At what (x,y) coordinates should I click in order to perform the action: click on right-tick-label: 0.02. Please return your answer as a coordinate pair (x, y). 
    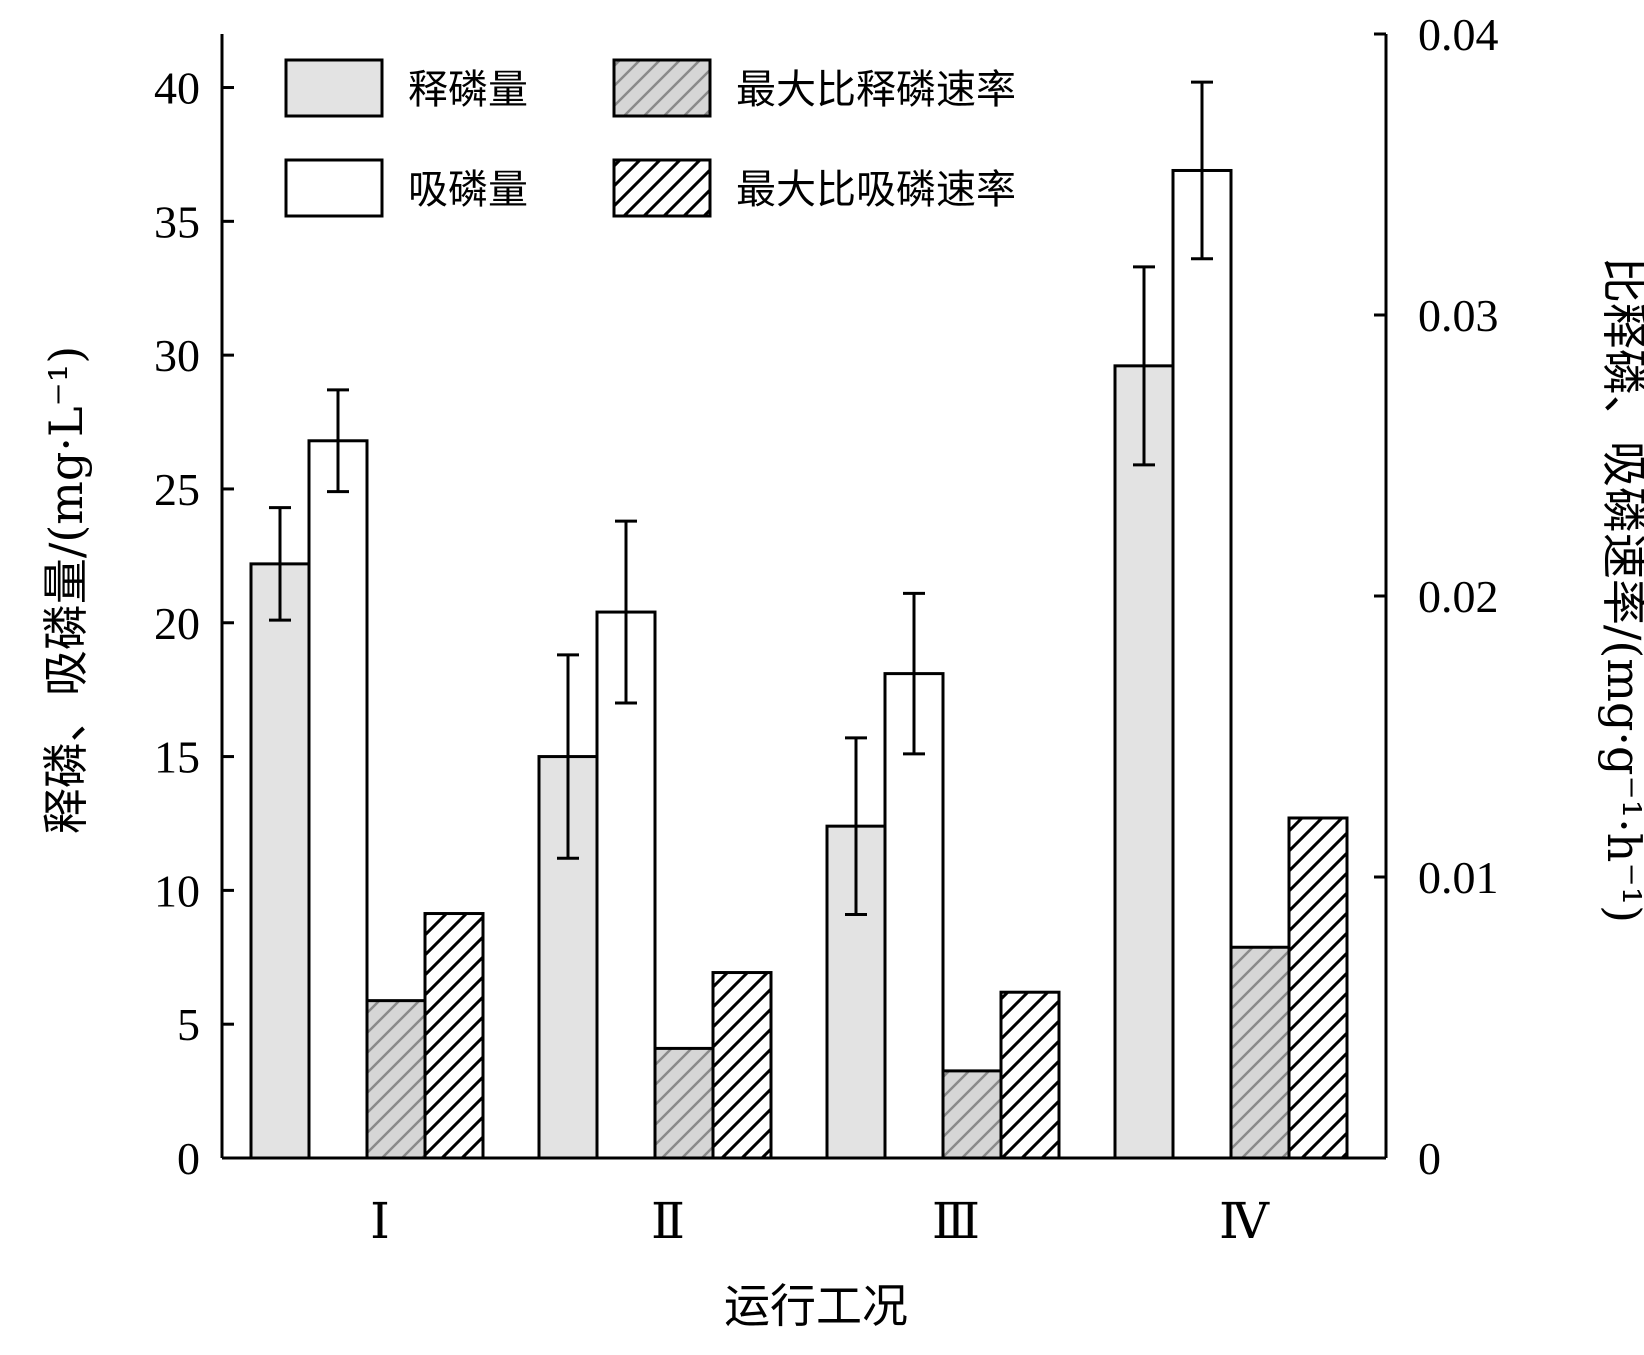
    Looking at the image, I should click on (1458, 596).